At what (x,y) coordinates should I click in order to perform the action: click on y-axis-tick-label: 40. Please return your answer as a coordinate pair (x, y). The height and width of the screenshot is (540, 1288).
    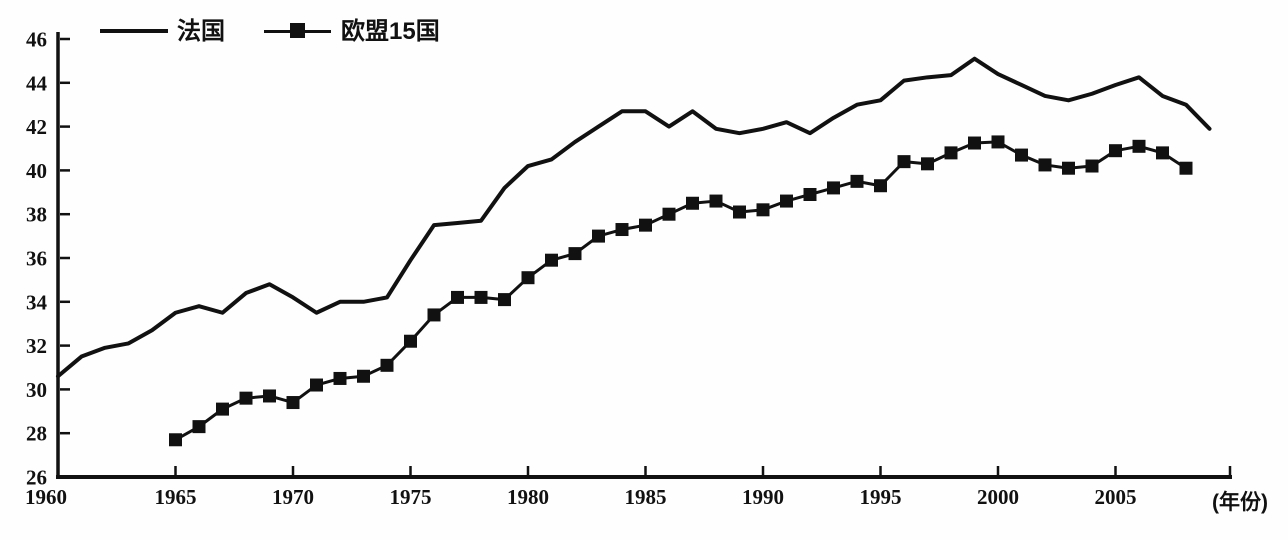
    Looking at the image, I should click on (36, 171).